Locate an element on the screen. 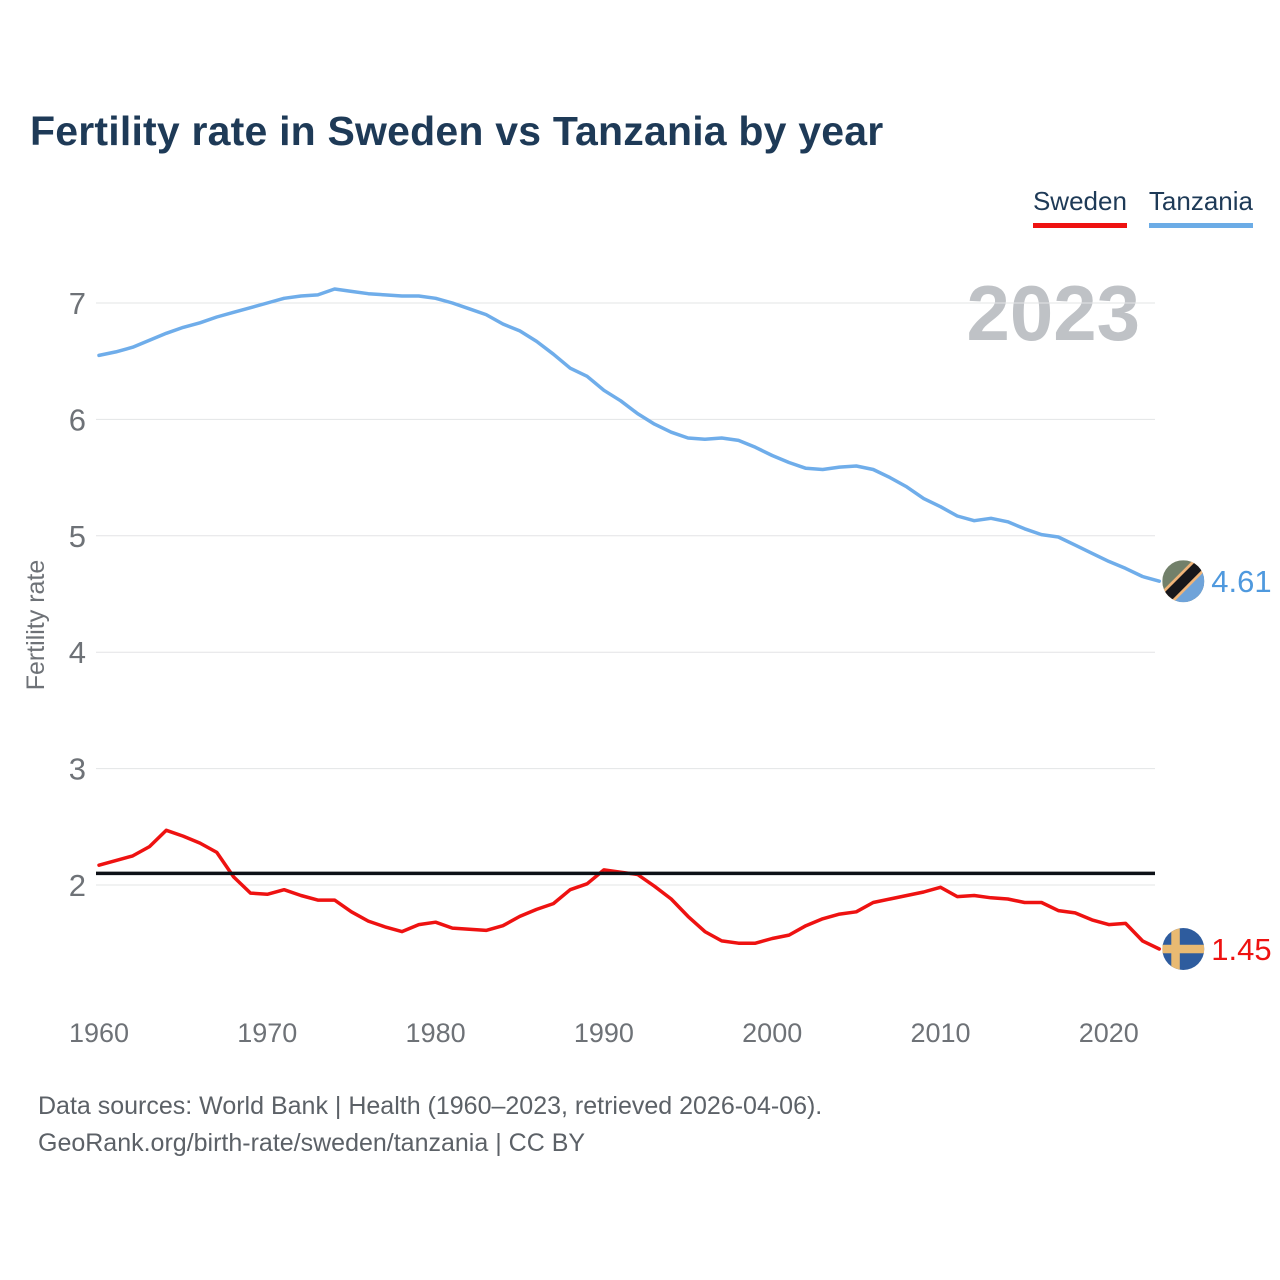 The height and width of the screenshot is (1280, 1280). x-tick-label: 2010 is located at coordinates (940, 1033).